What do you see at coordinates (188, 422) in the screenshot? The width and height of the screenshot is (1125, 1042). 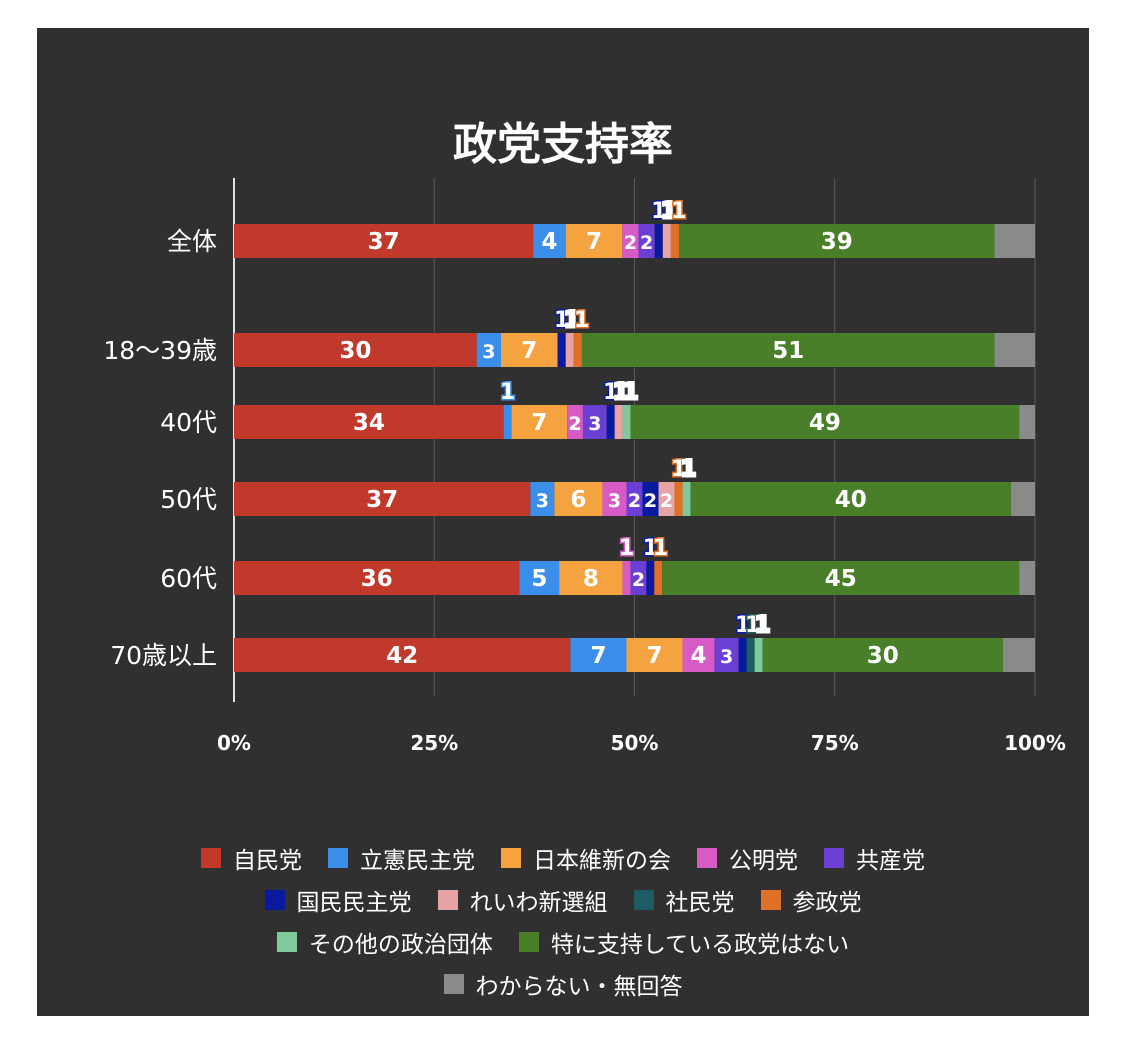 I see `category-label: 40代` at bounding box center [188, 422].